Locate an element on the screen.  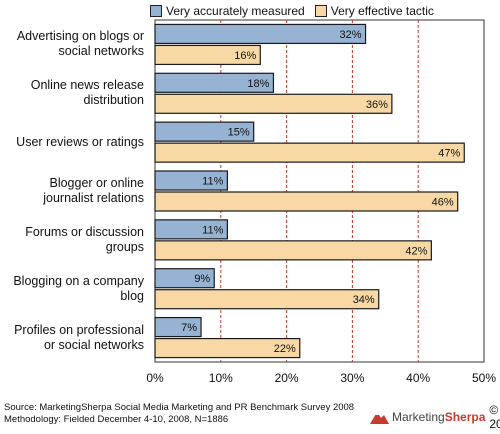
data-label-measured: 32% is located at coordinates (351, 35).